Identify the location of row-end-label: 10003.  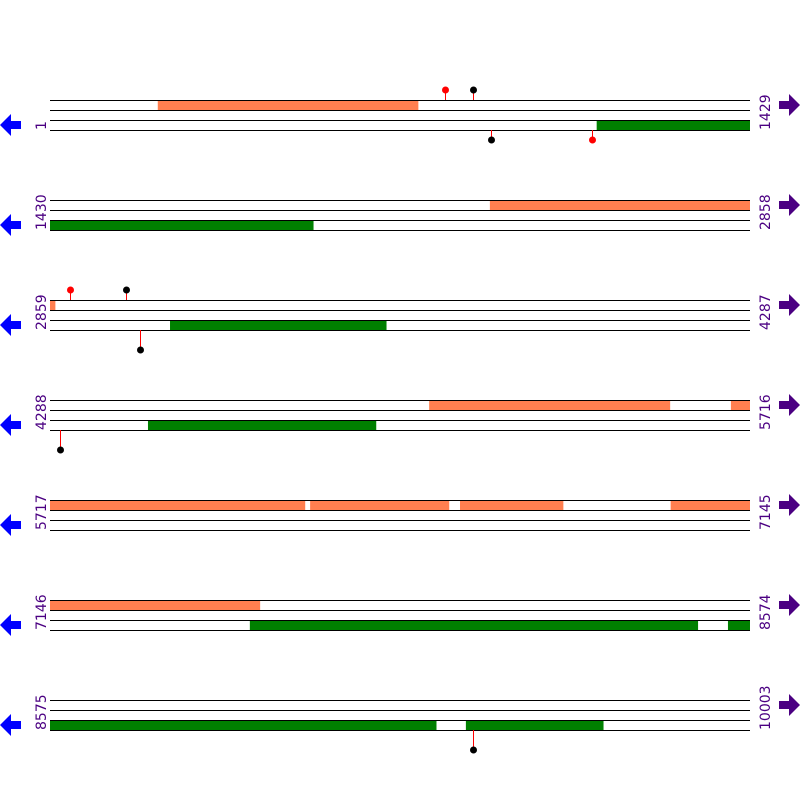
(766, 707).